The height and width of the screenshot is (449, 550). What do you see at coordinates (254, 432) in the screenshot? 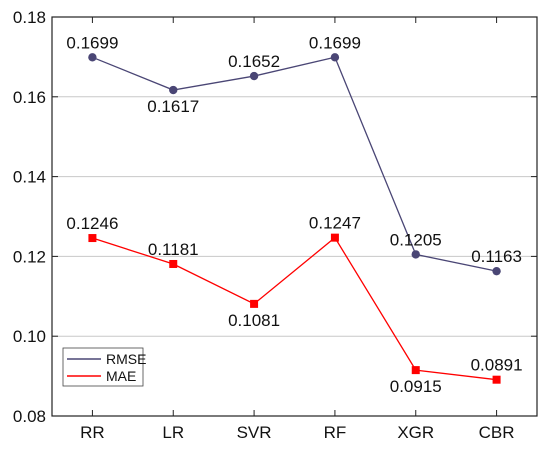
I see `x-tick-label: SVR` at bounding box center [254, 432].